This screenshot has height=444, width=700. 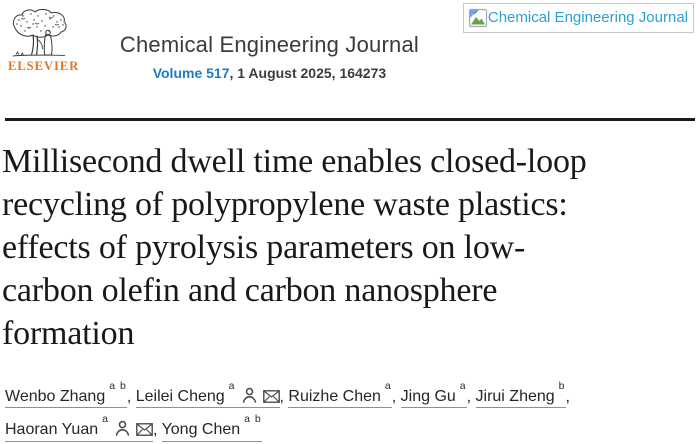 I want to click on author-jing-gu: Jing Gua,, so click(x=438, y=398).